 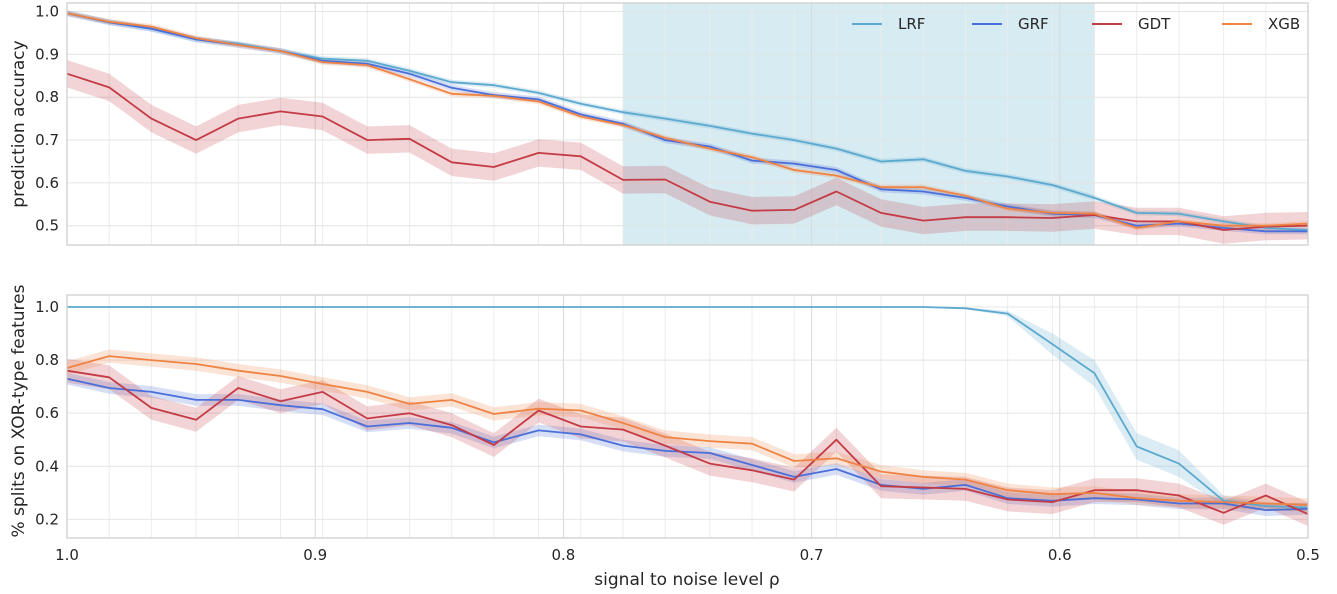 What do you see at coordinates (315, 555) in the screenshot?
I see `x-tick-label: 0.9` at bounding box center [315, 555].